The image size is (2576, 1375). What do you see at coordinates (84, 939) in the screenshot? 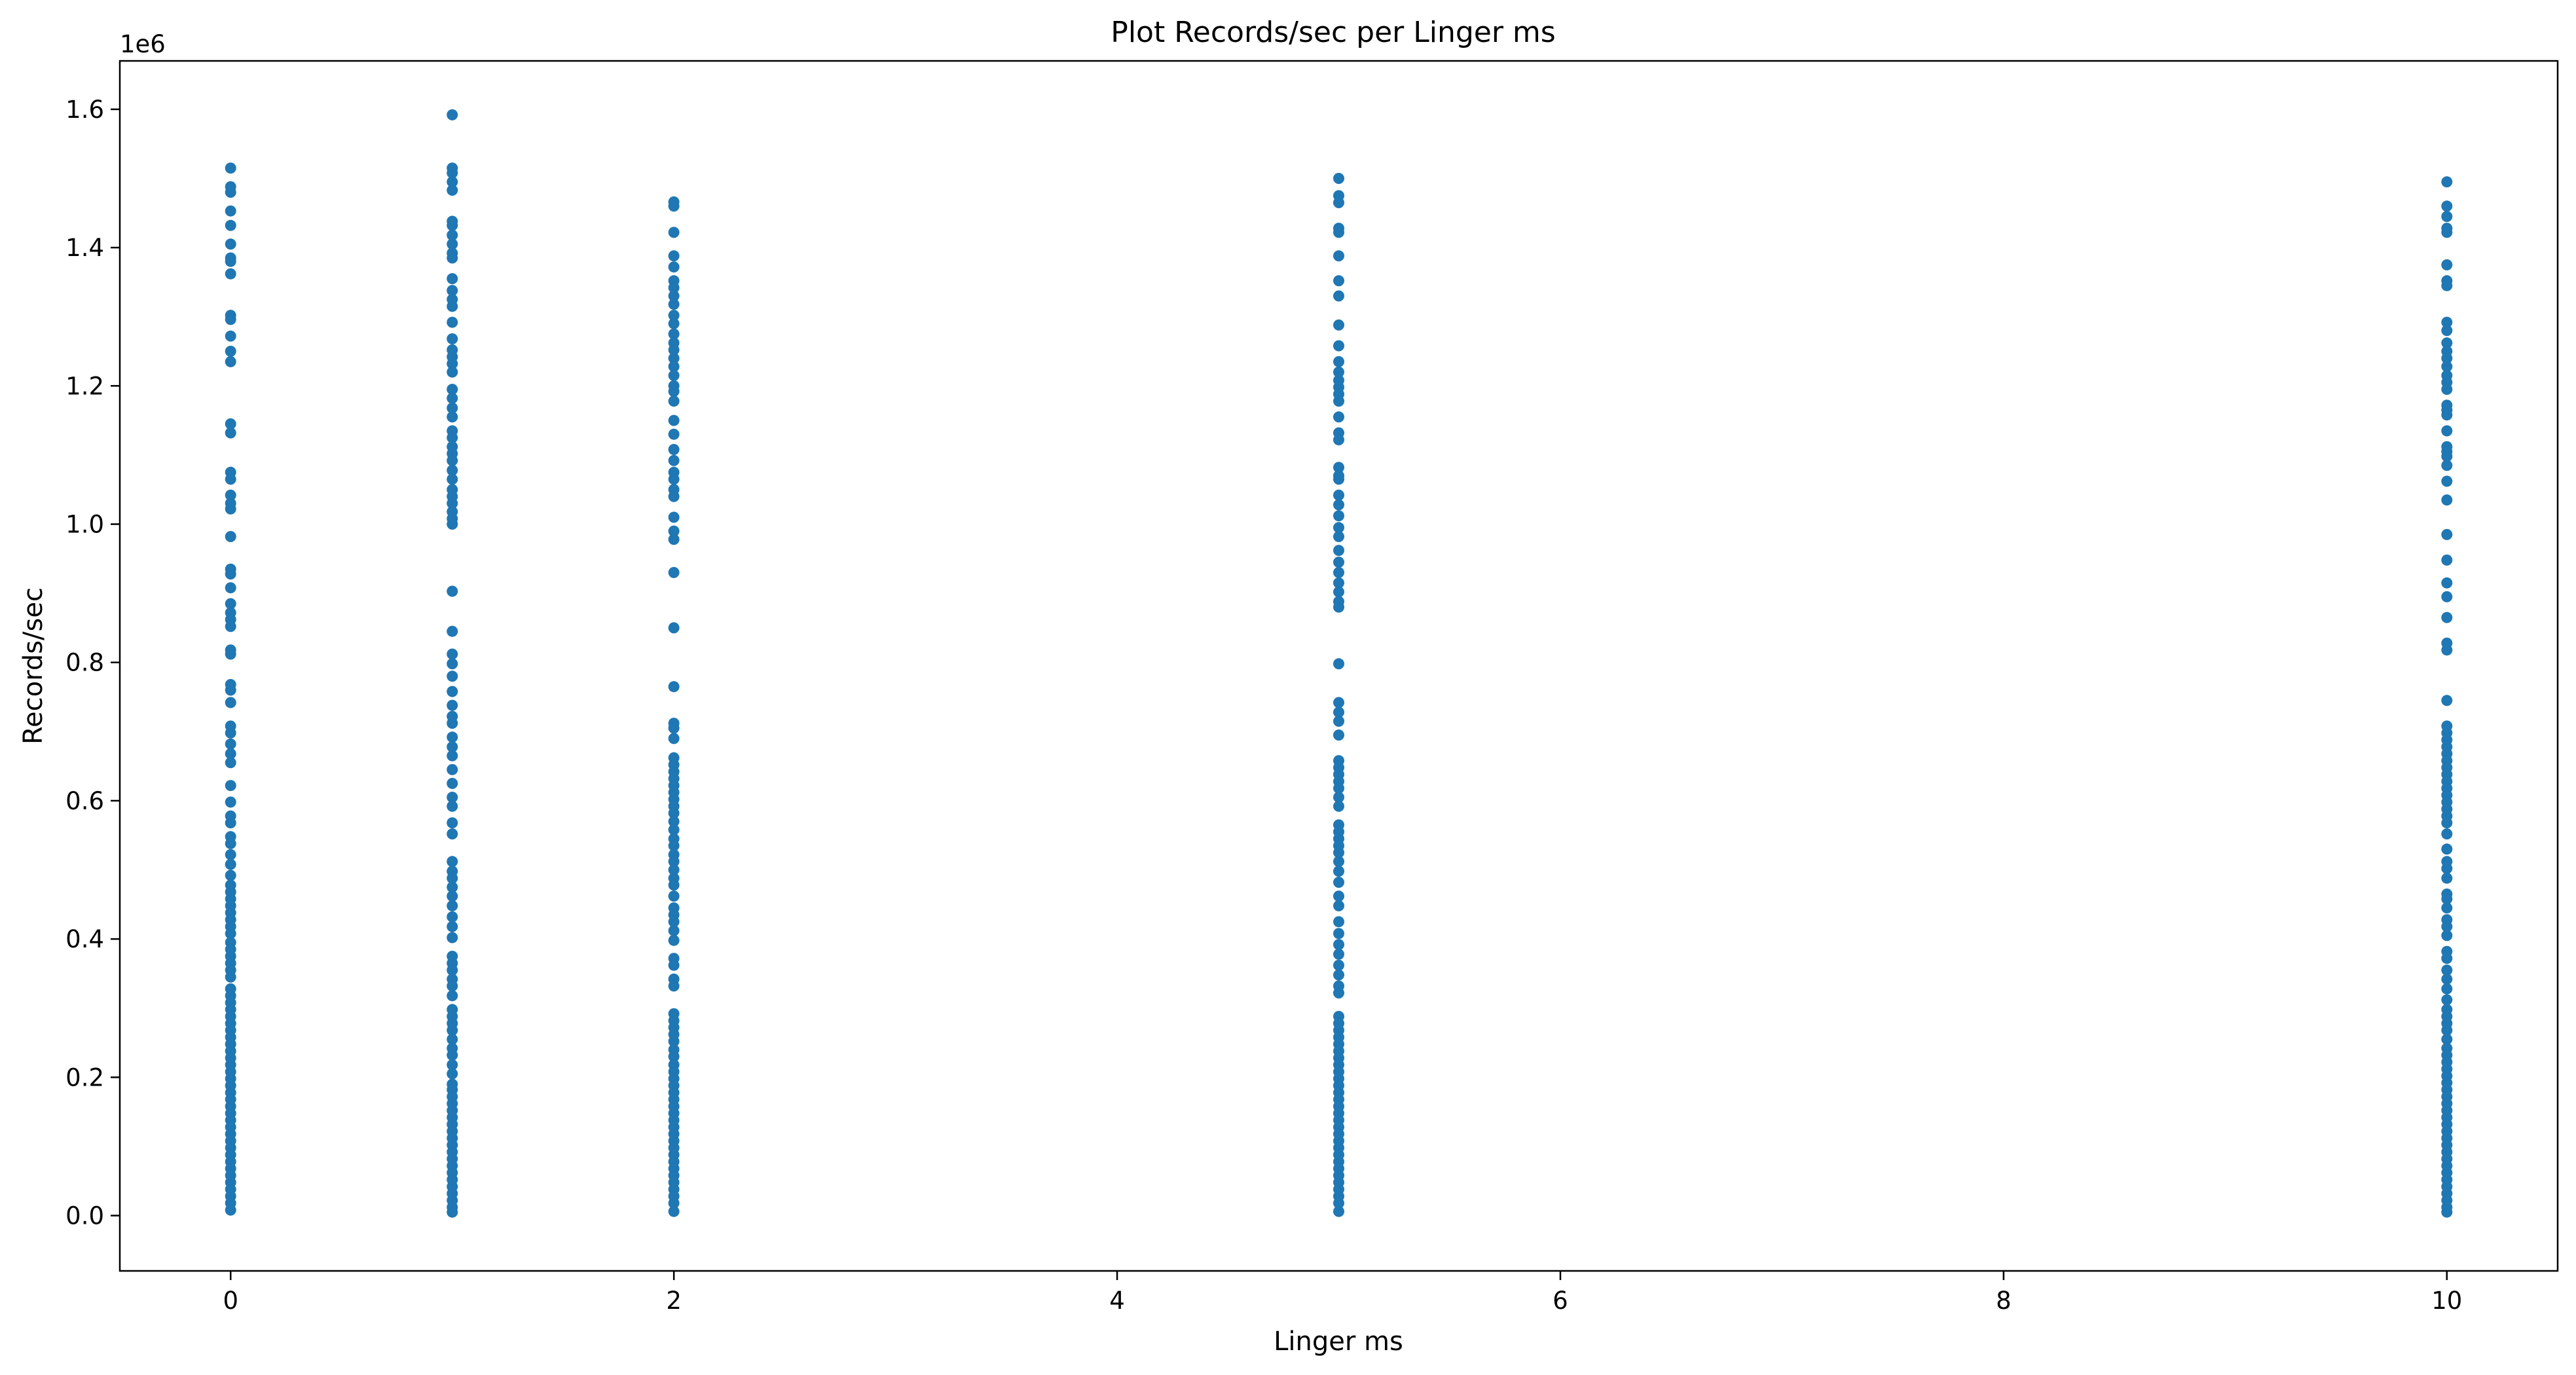
I see `y-tick-label: 0.4` at bounding box center [84, 939].